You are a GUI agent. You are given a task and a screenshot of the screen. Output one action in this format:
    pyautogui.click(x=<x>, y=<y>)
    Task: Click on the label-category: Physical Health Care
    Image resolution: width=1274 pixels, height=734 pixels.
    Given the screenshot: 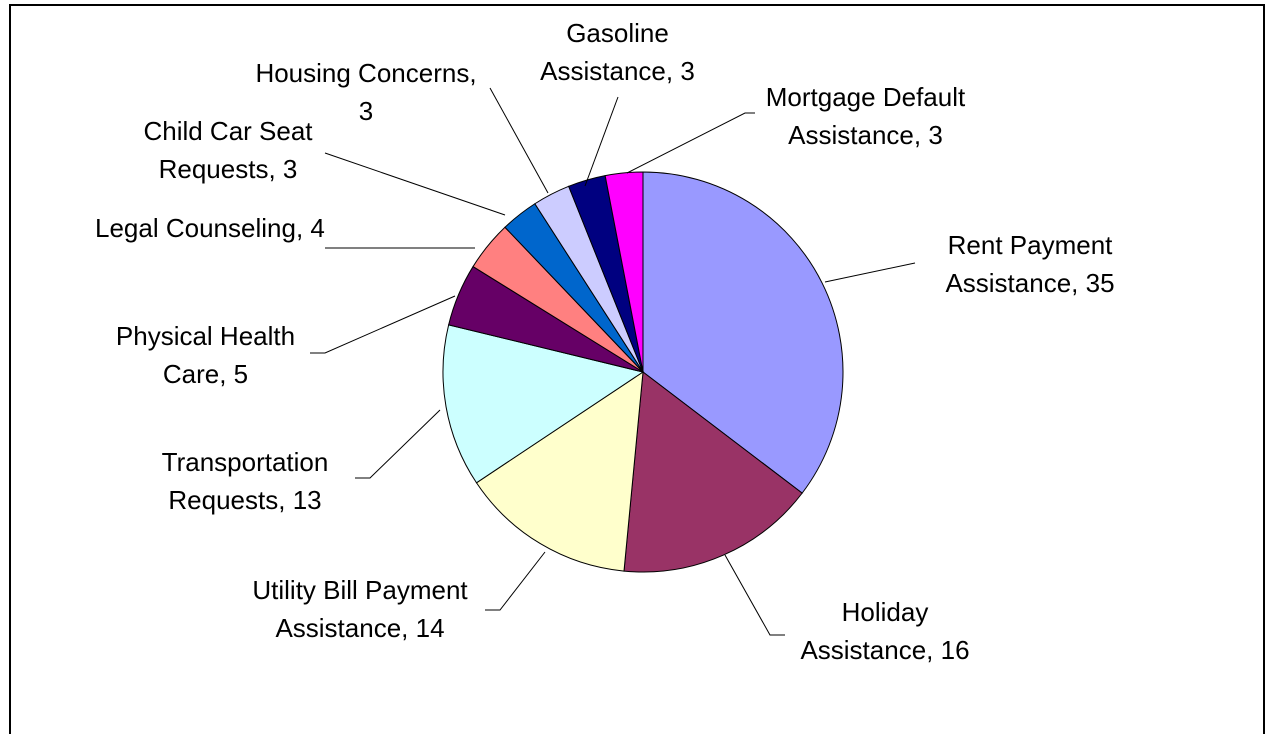 What is the action you would take?
    pyautogui.click(x=205, y=355)
    